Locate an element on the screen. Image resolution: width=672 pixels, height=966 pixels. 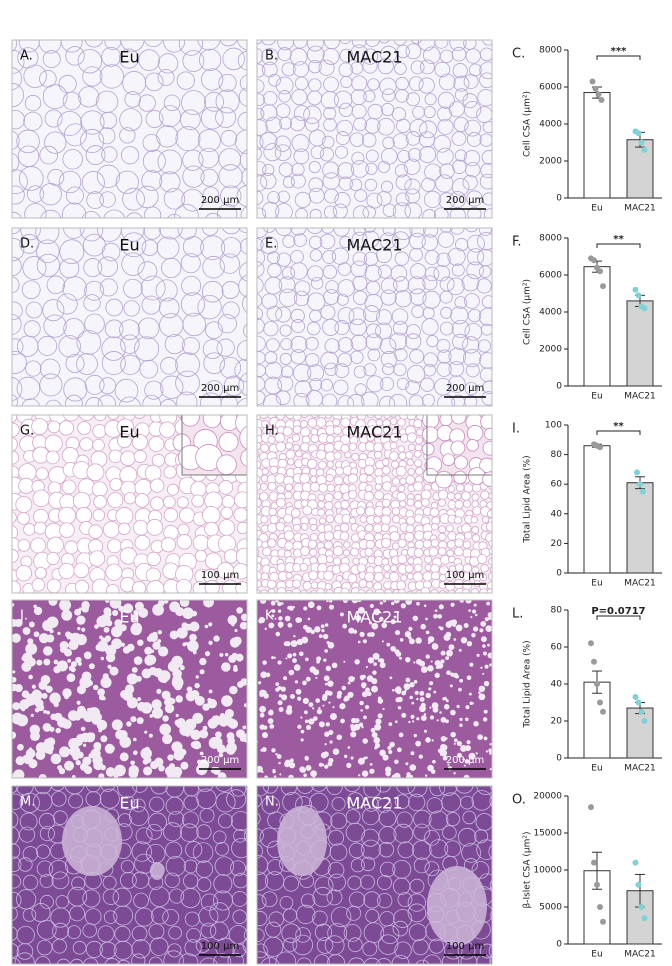
data-point is located at coordinates (591, 643).